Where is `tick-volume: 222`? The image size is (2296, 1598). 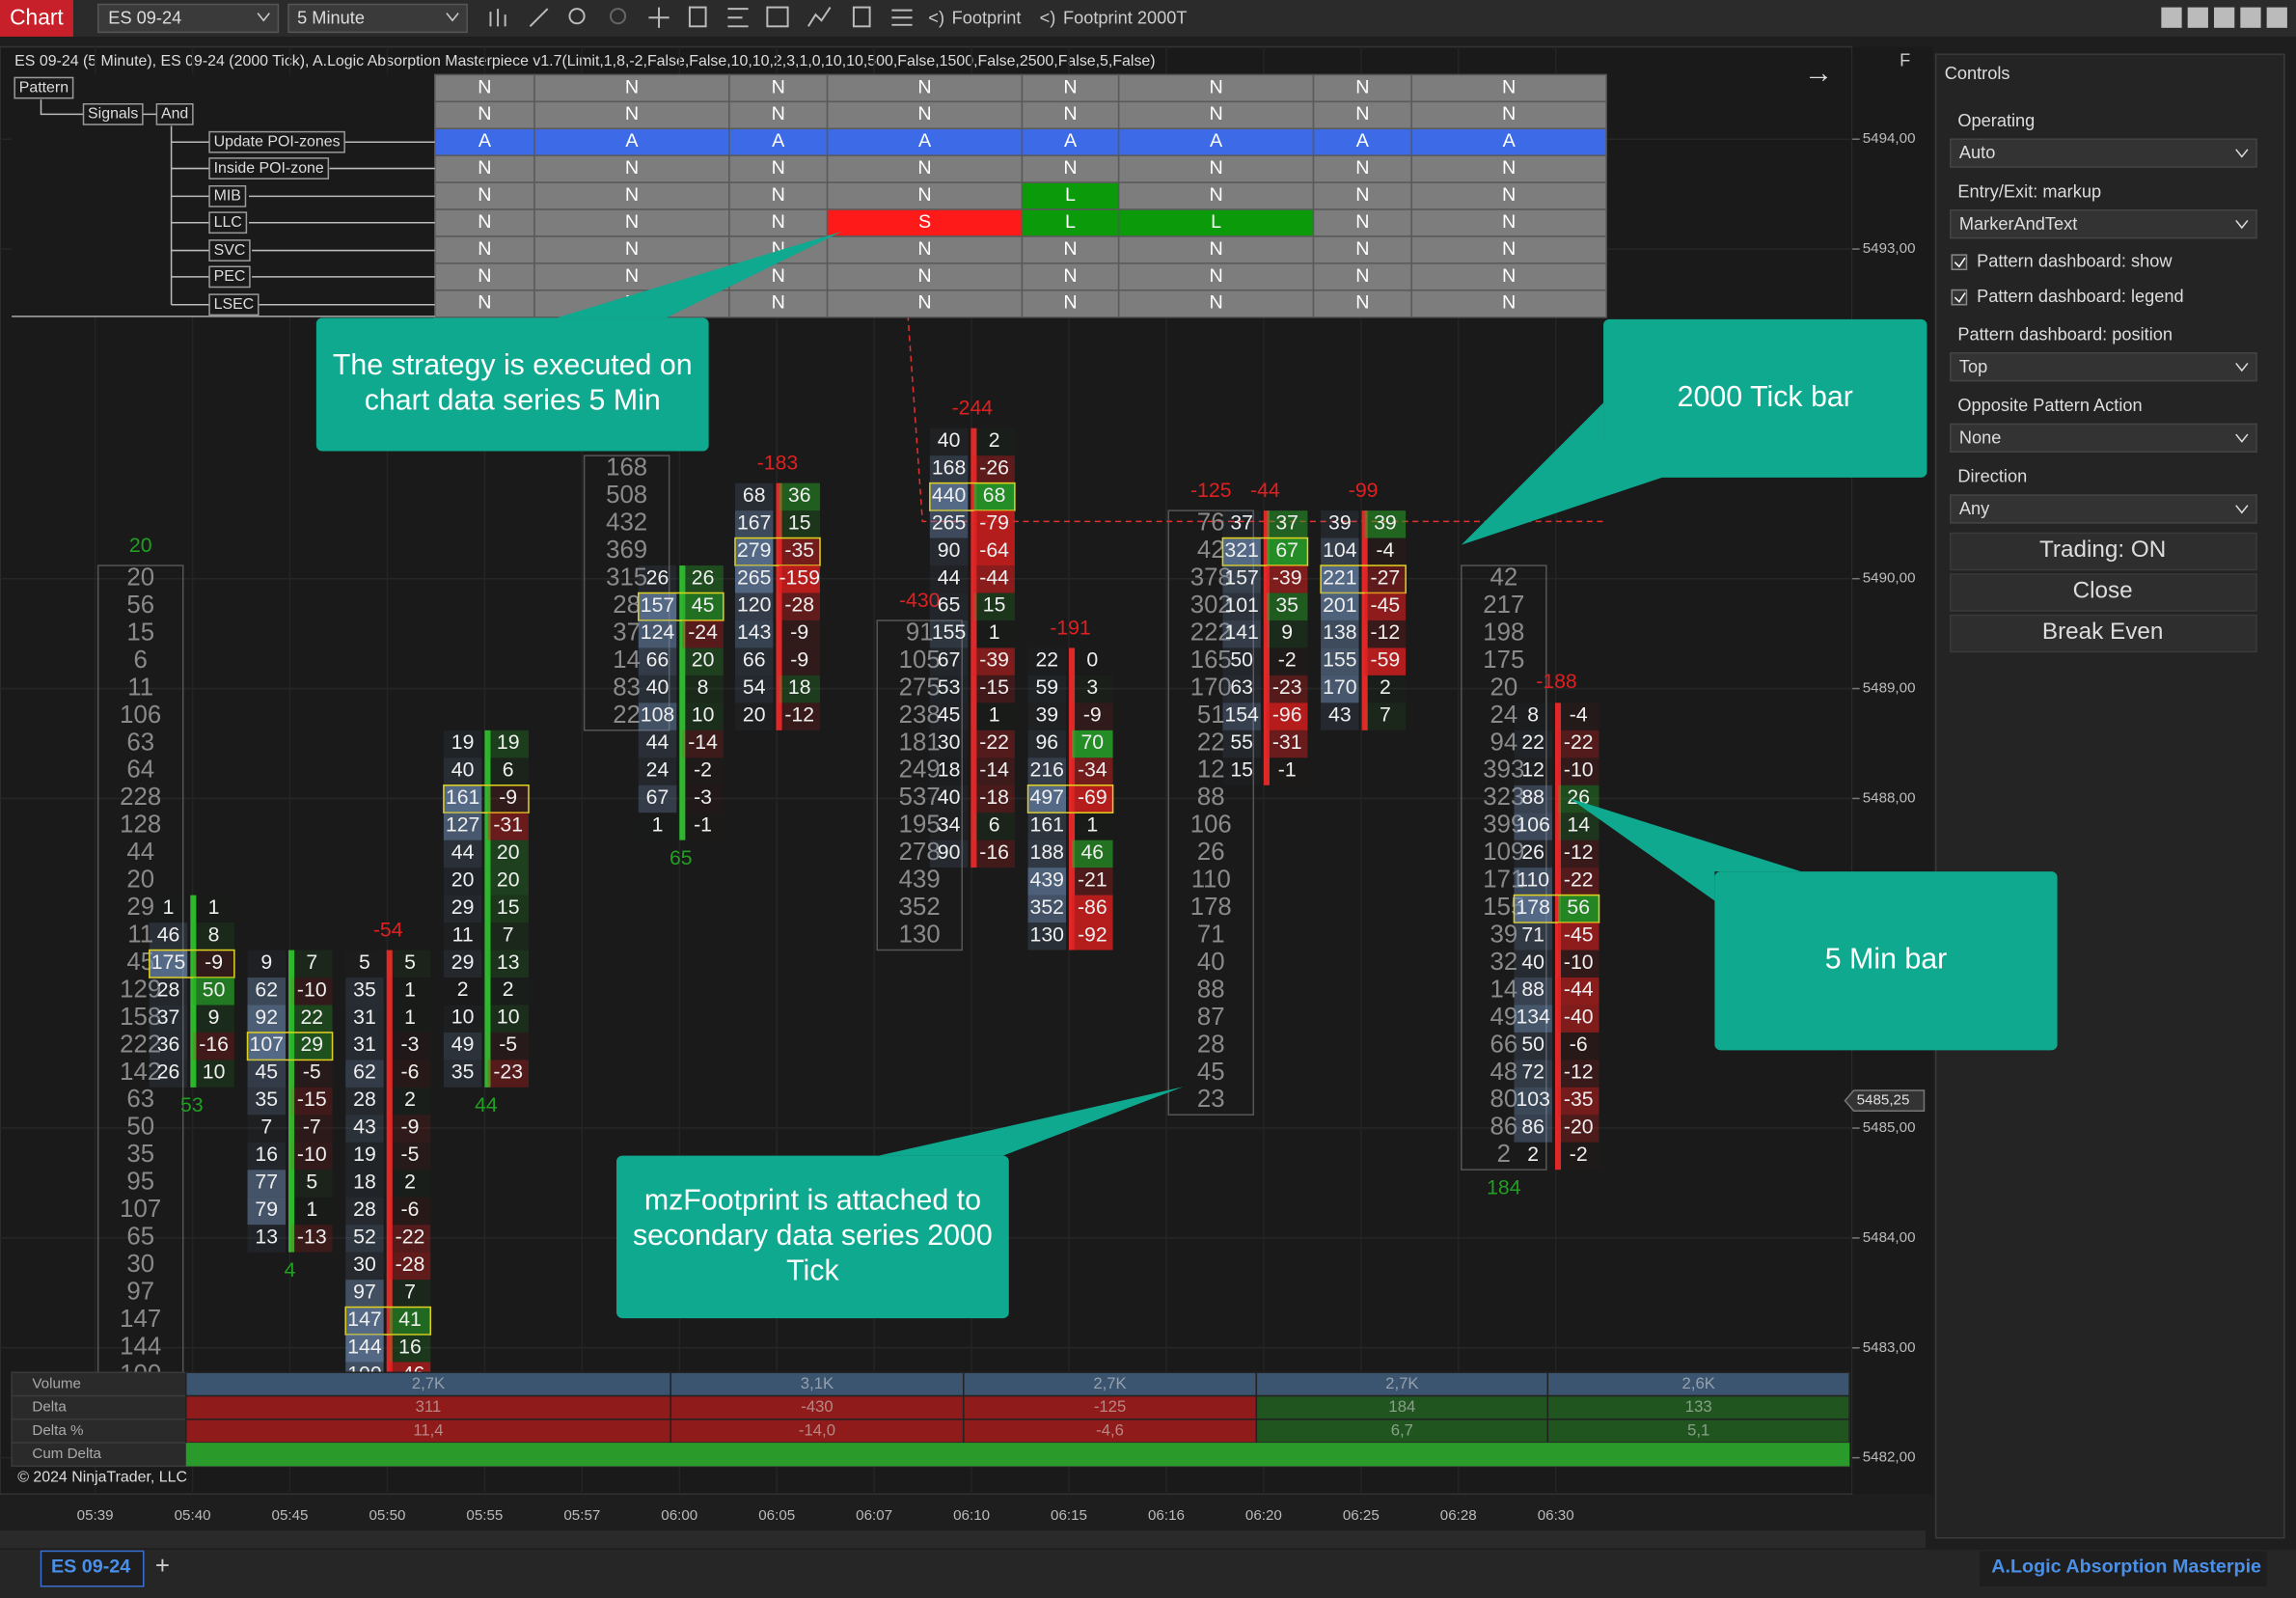 tick-volume: 222 is located at coordinates (1211, 632).